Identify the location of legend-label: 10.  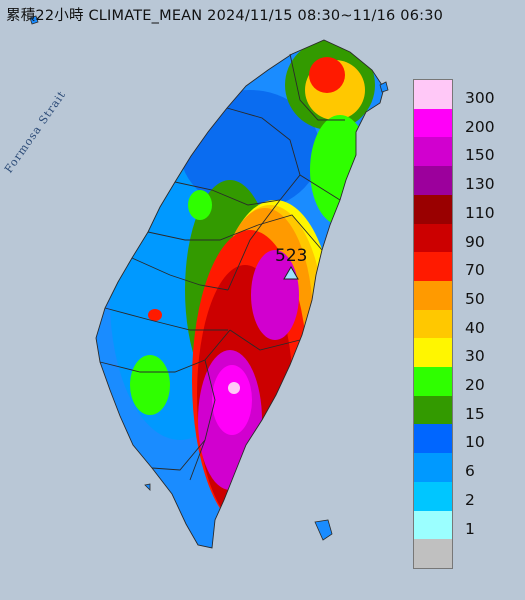
(475, 442).